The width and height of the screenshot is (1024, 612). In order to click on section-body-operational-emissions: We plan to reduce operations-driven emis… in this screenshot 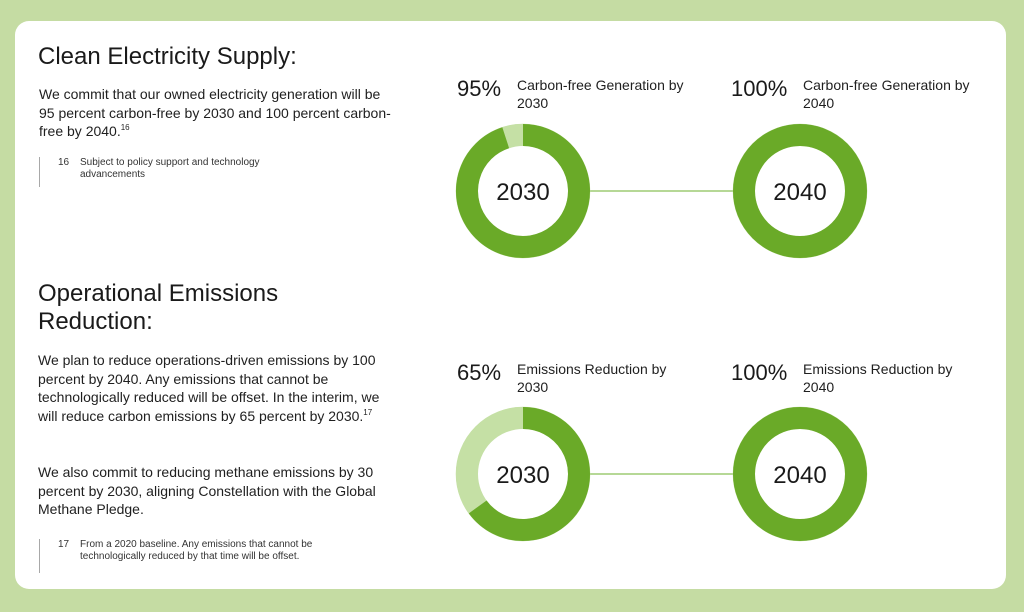, I will do `click(209, 388)`.